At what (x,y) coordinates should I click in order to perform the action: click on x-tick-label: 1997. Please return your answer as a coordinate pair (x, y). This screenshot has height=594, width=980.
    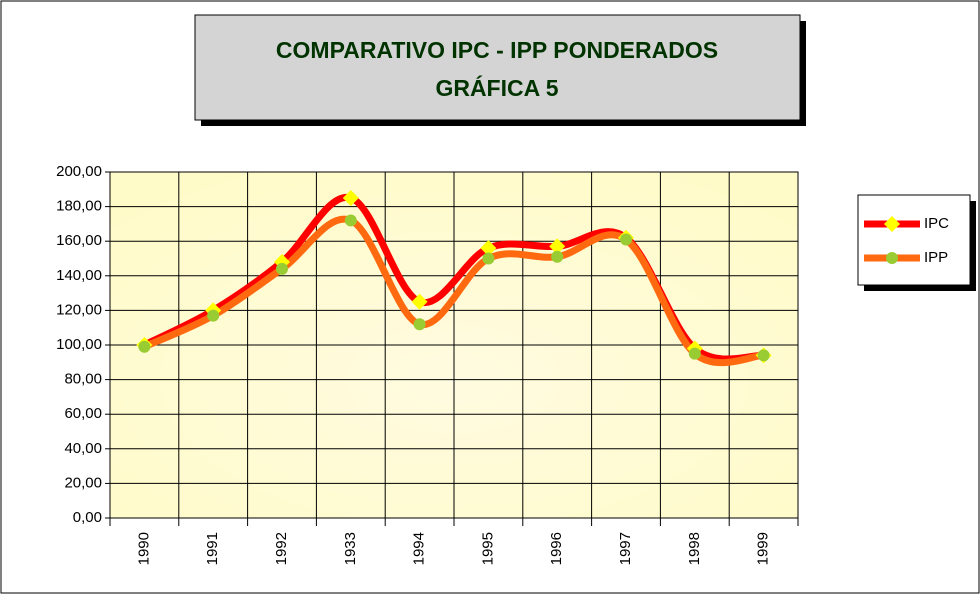
    Looking at the image, I should click on (625, 548).